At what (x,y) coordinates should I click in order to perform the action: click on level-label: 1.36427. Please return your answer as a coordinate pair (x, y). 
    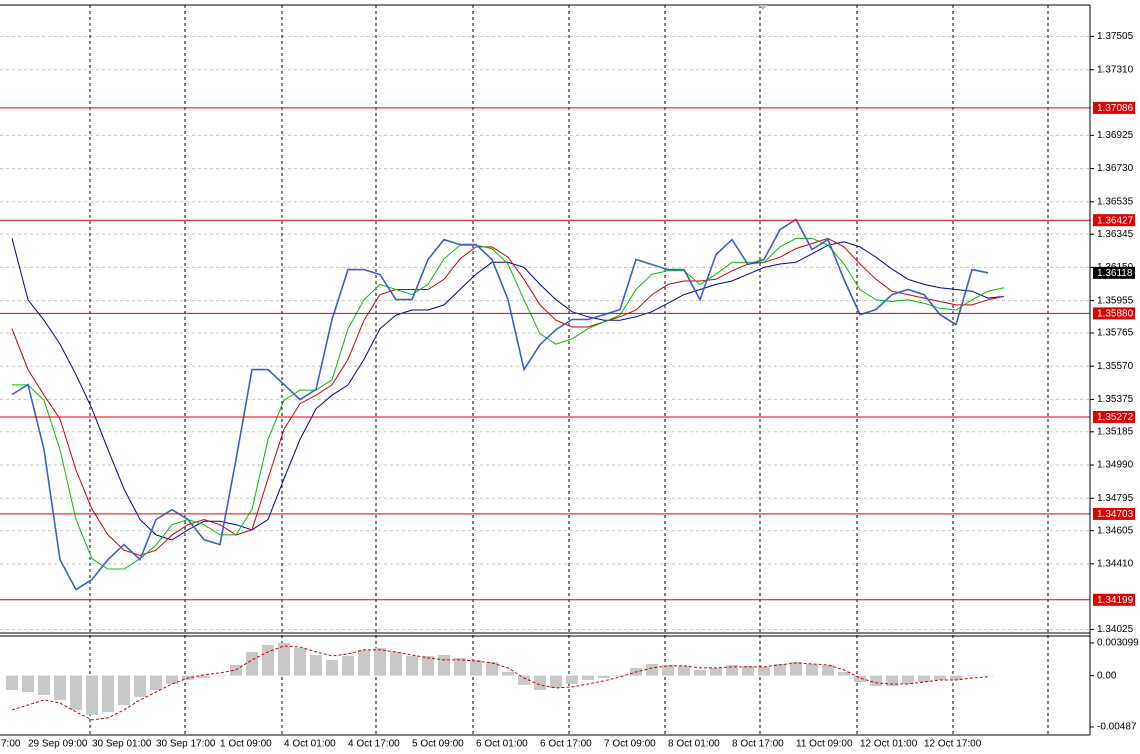
    Looking at the image, I should click on (1115, 220).